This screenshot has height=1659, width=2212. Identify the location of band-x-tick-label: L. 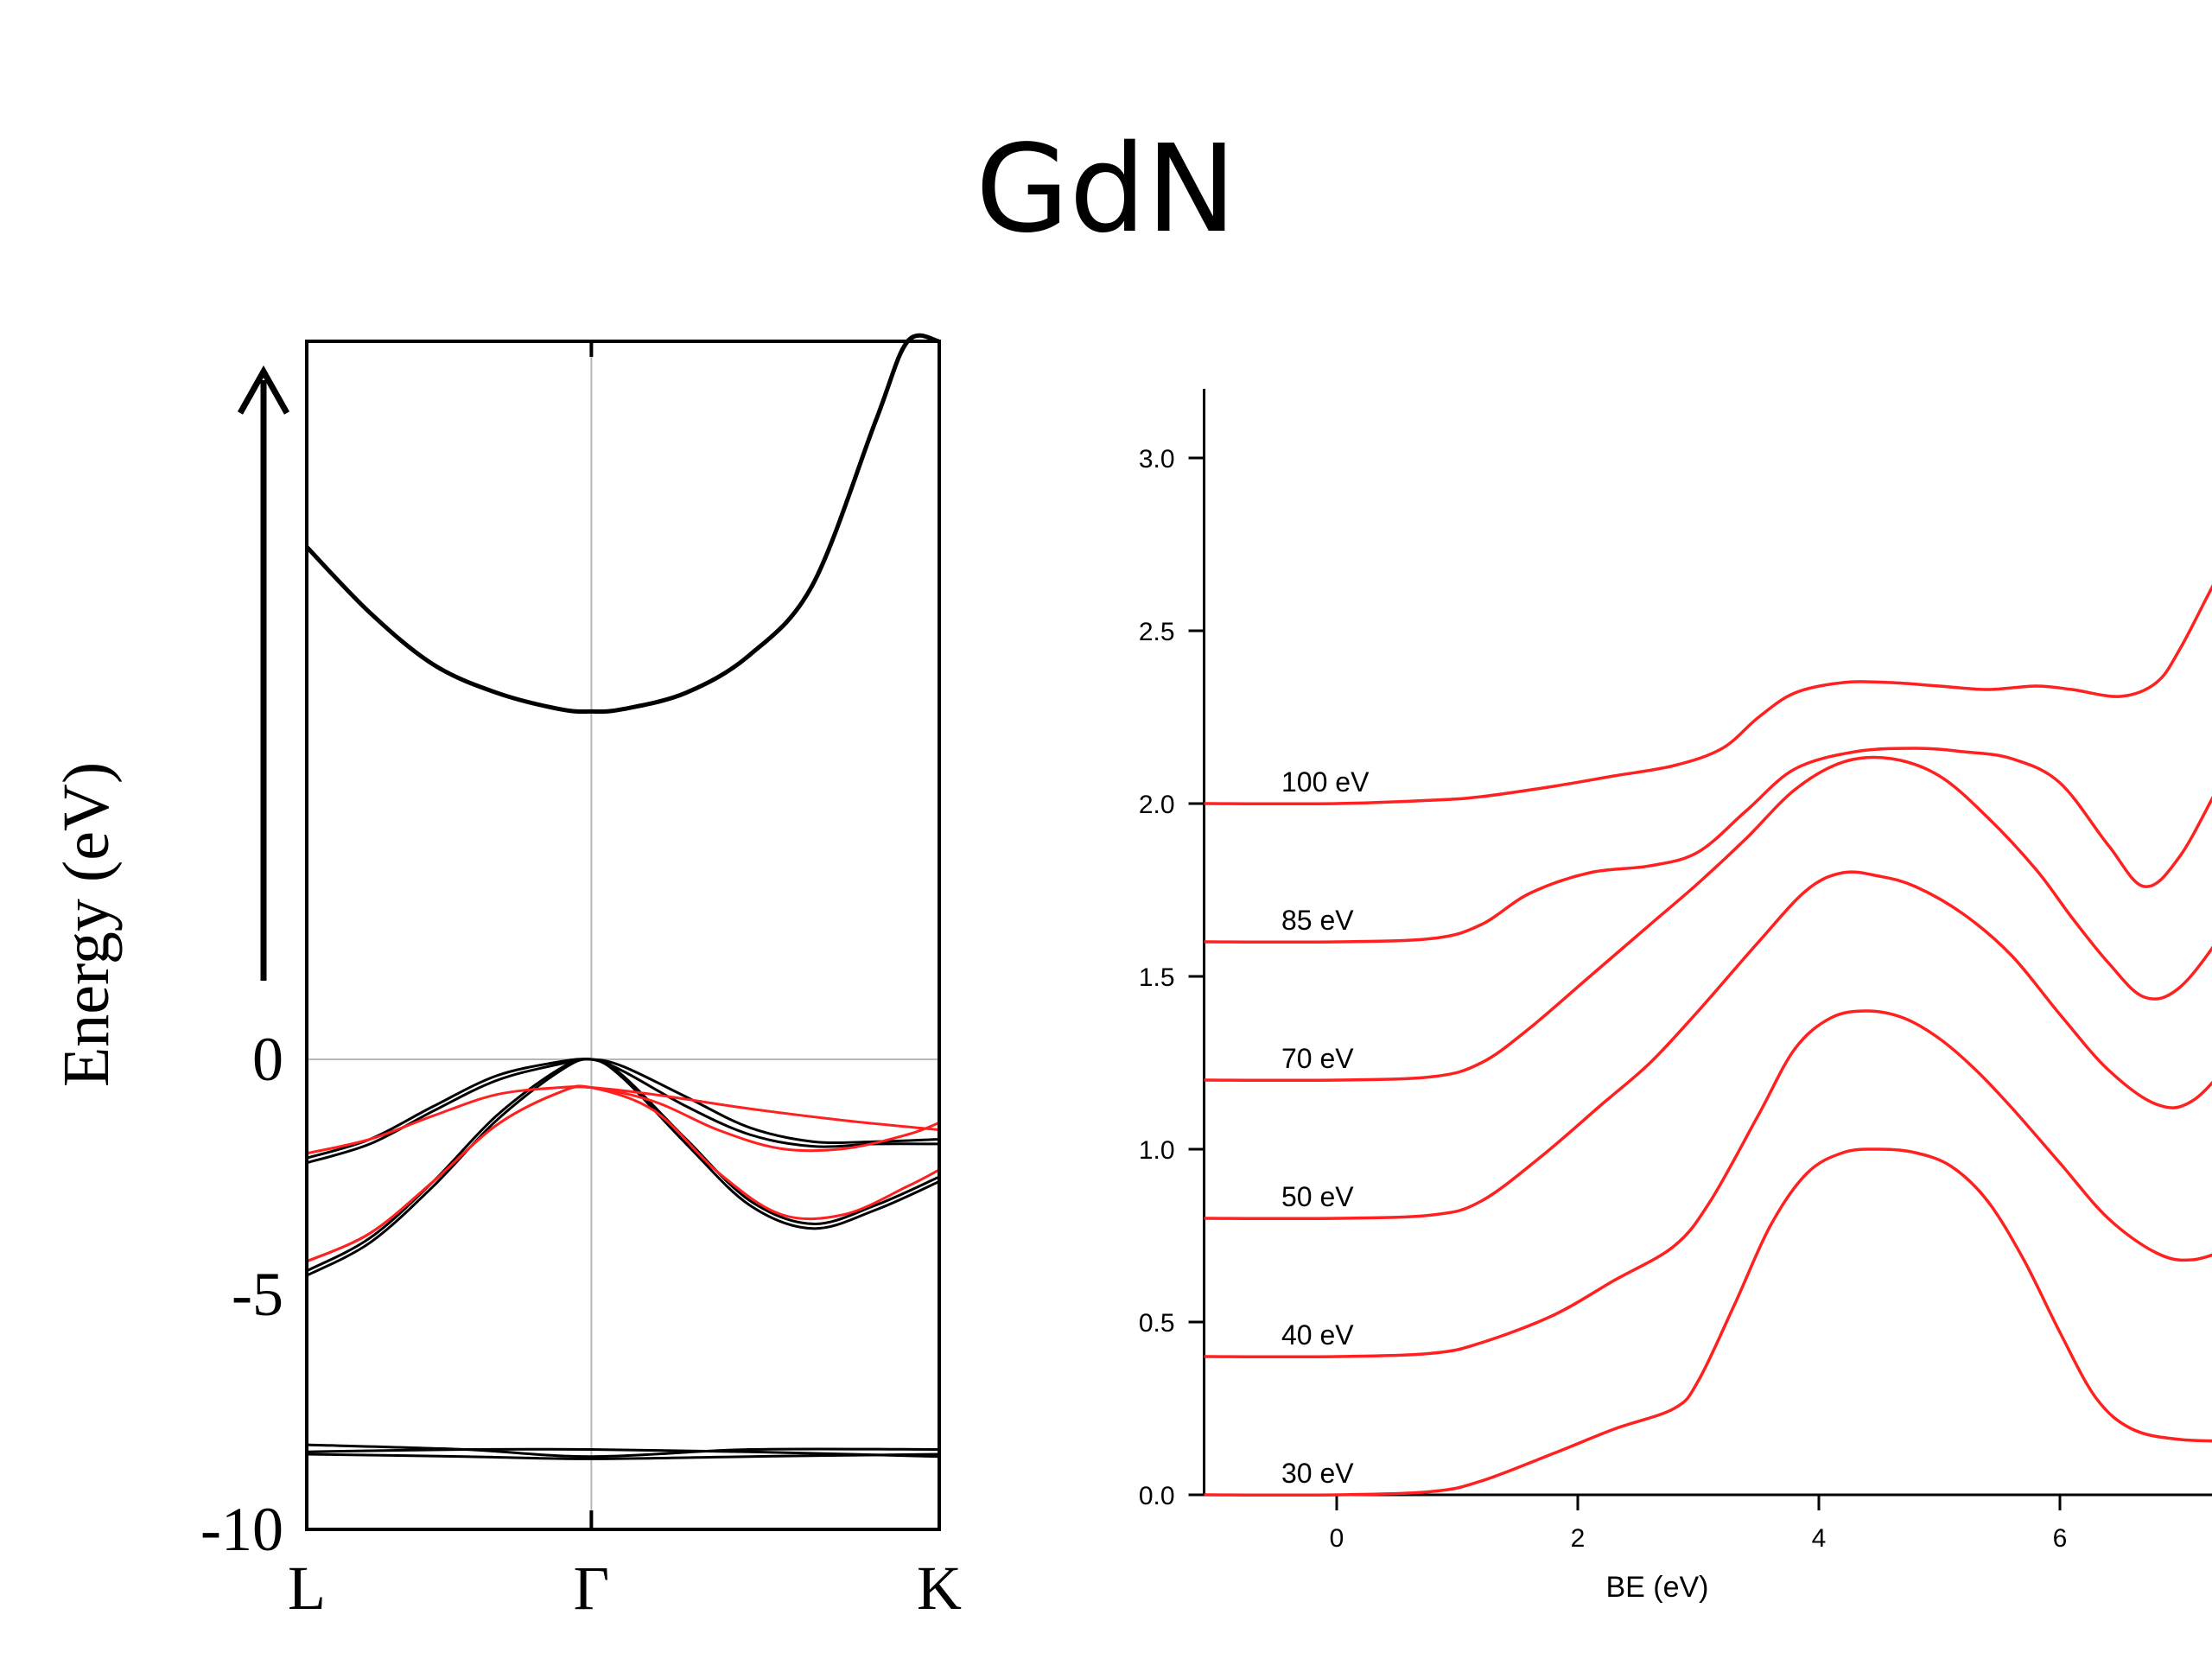
(307, 1588).